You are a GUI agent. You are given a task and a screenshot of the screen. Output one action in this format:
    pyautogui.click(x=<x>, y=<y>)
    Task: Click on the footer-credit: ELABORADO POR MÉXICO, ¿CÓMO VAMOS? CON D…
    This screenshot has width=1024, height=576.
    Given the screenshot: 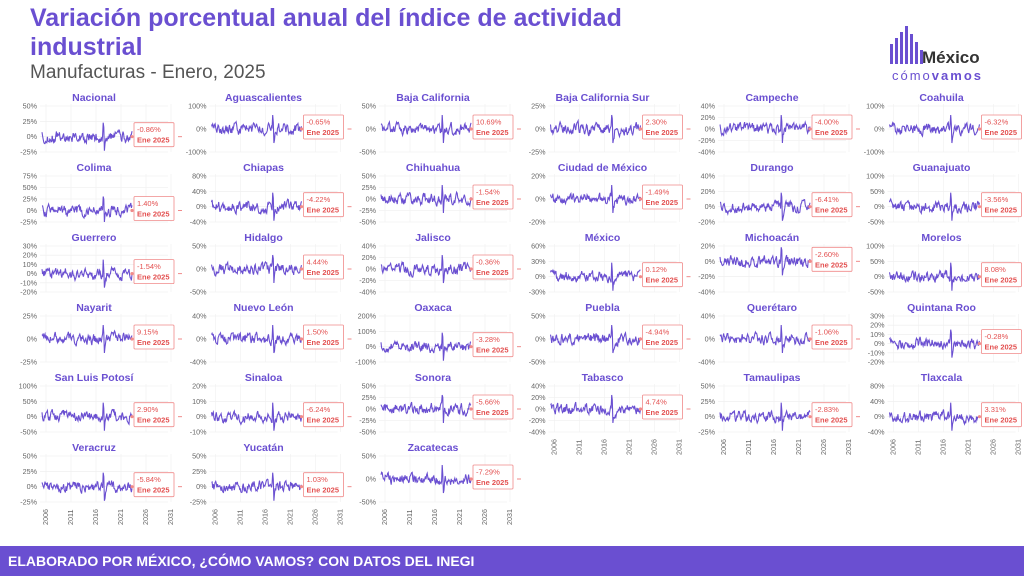 What is the action you would take?
    pyautogui.click(x=512, y=561)
    